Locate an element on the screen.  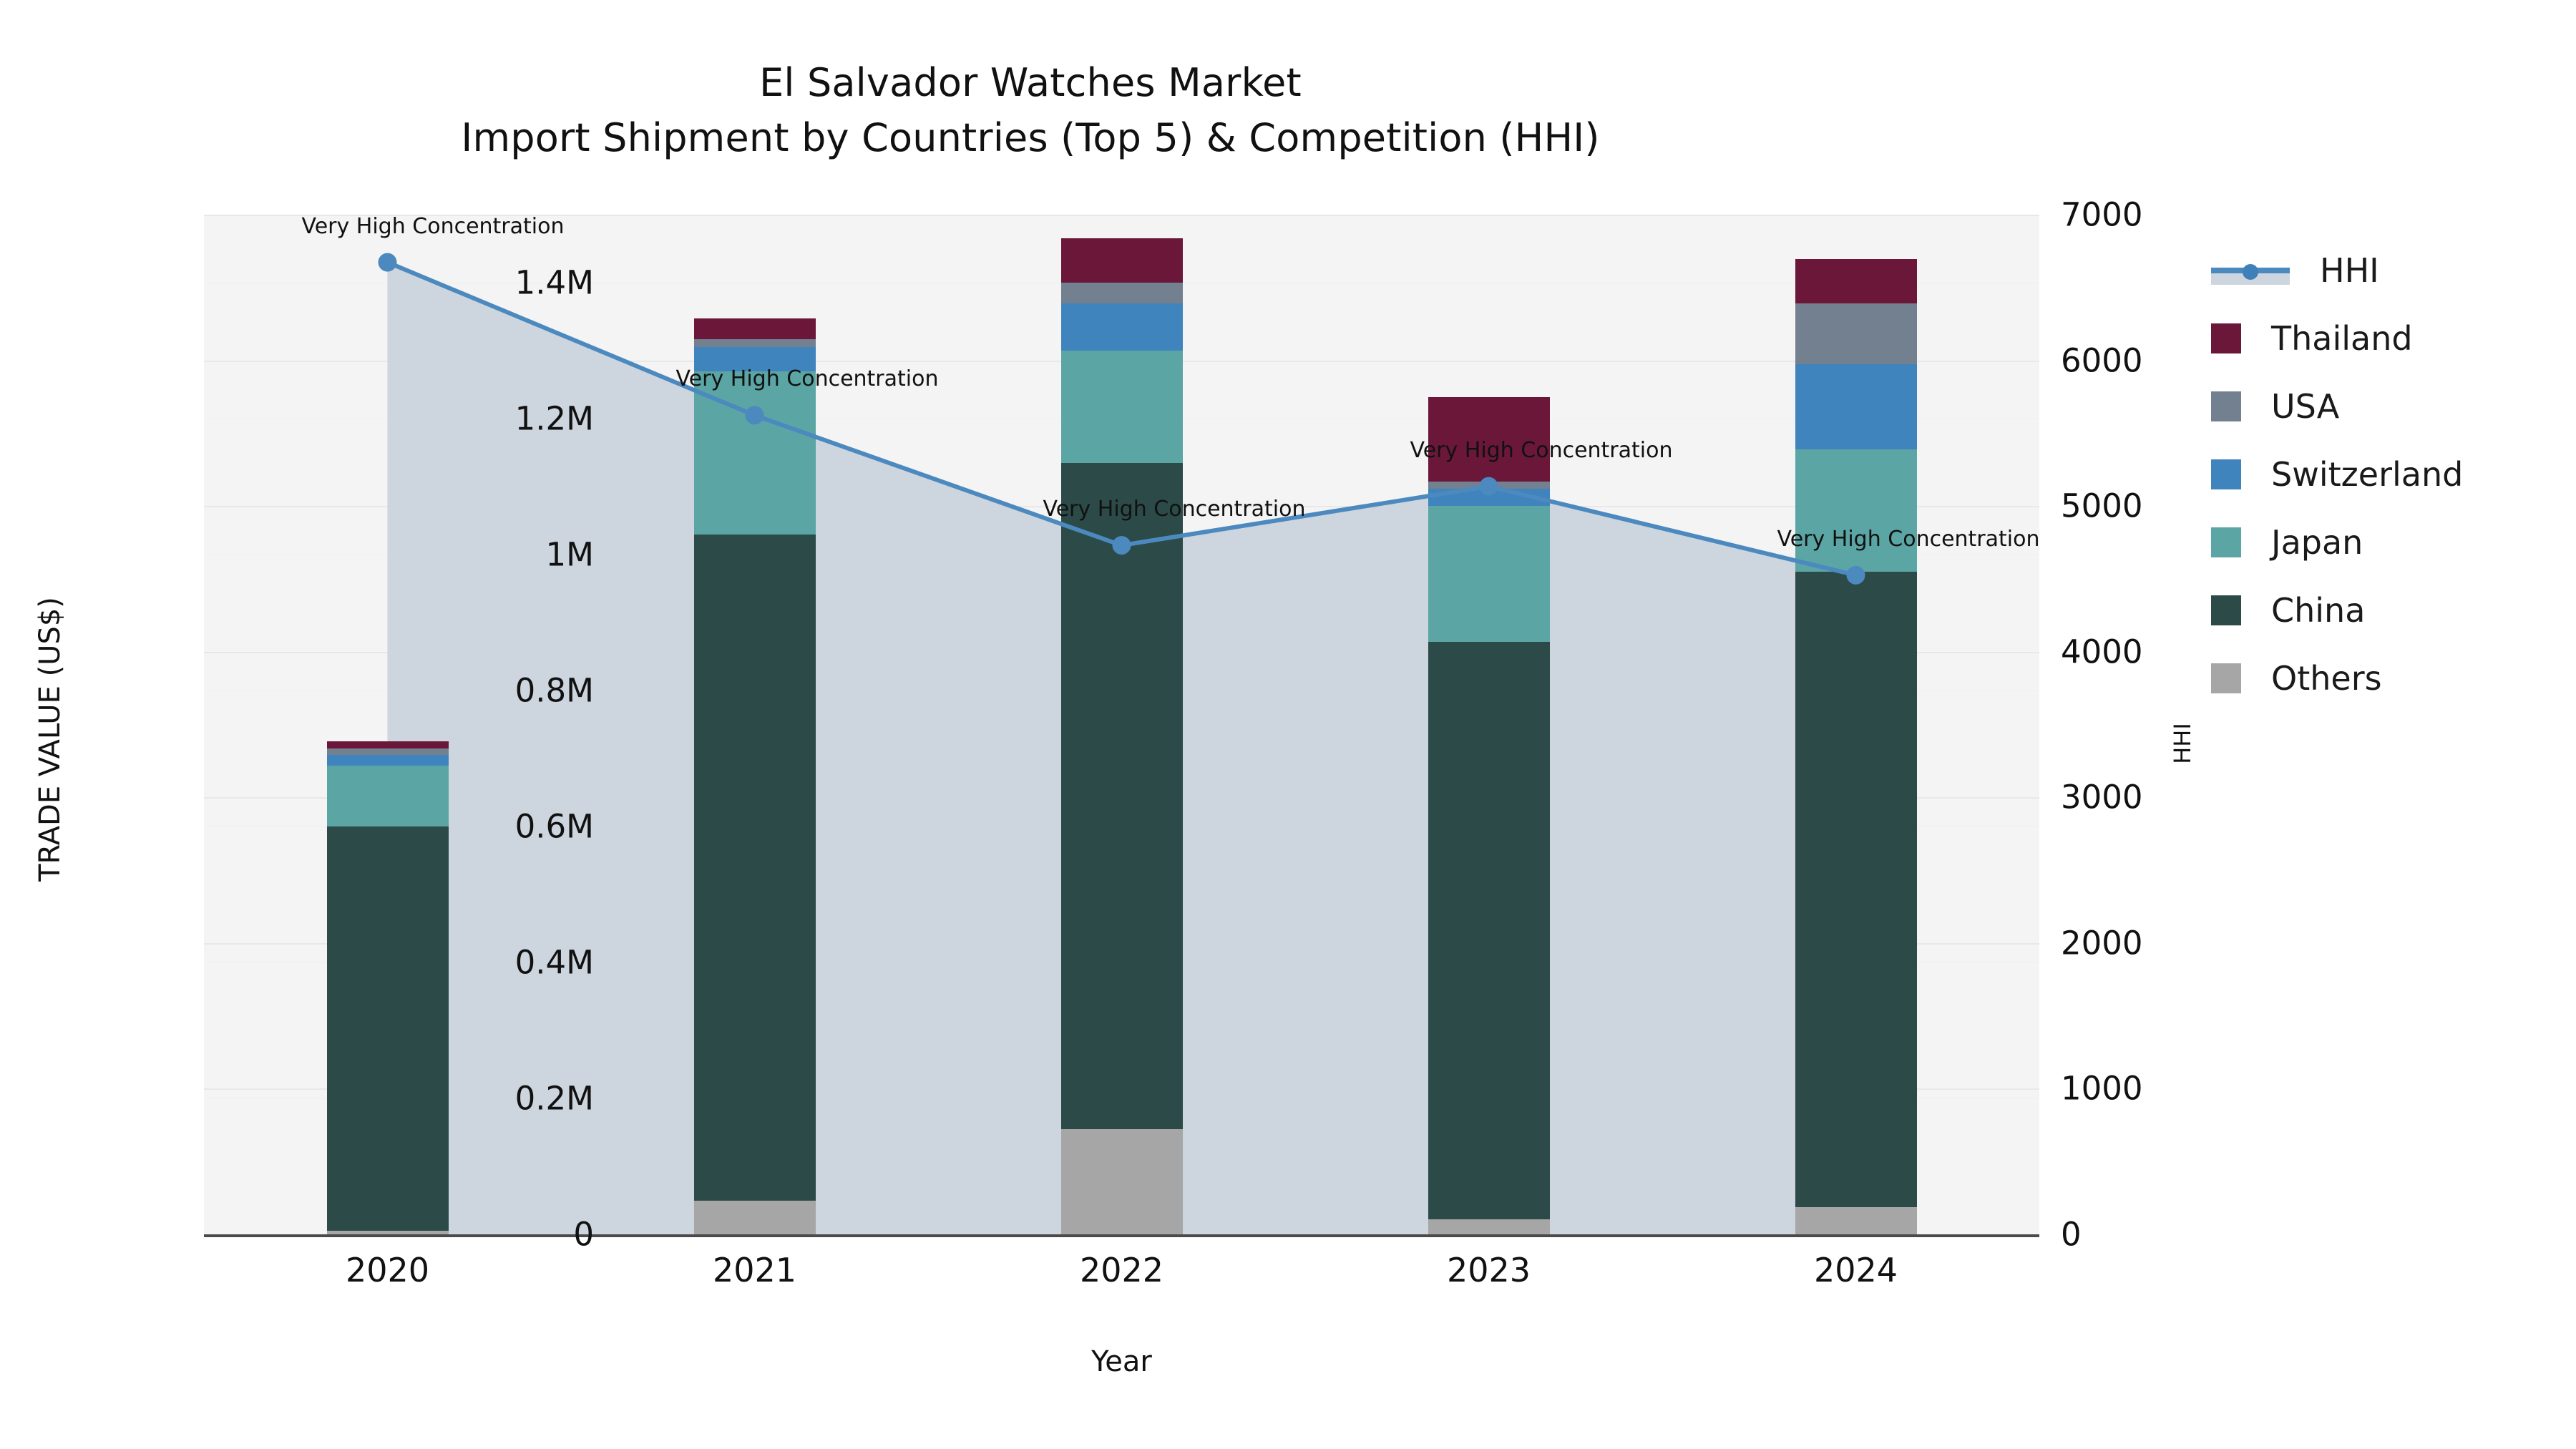
hhi-marker-2022 is located at coordinates (1121, 545).